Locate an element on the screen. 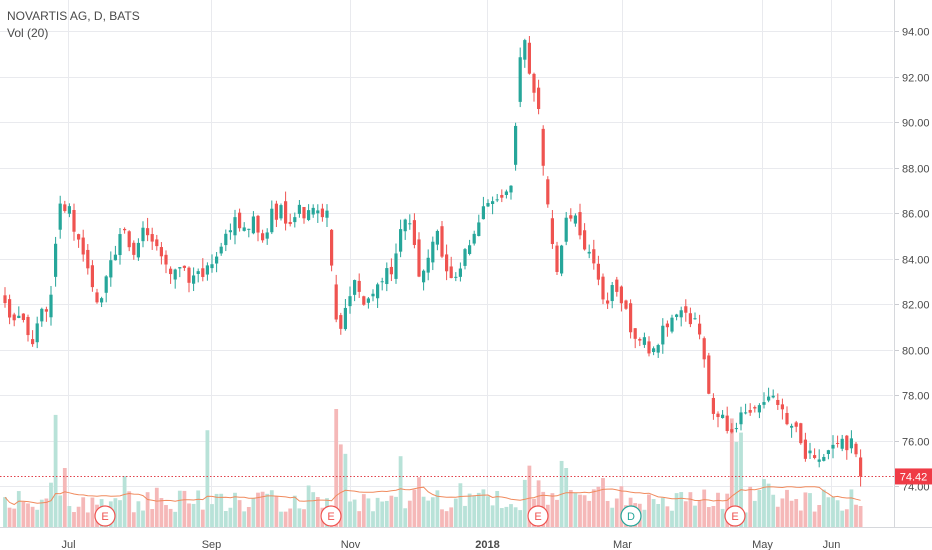 The height and width of the screenshot is (550, 932). chart-legend: NOVARTIS AG, D, BATS Vol (20) is located at coordinates (73, 25).